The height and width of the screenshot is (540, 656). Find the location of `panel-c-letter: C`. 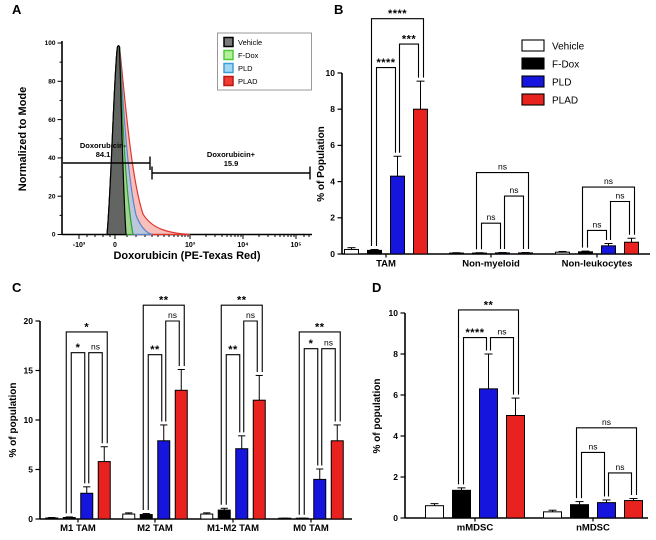

panel-c-letter: C is located at coordinates (17, 287).